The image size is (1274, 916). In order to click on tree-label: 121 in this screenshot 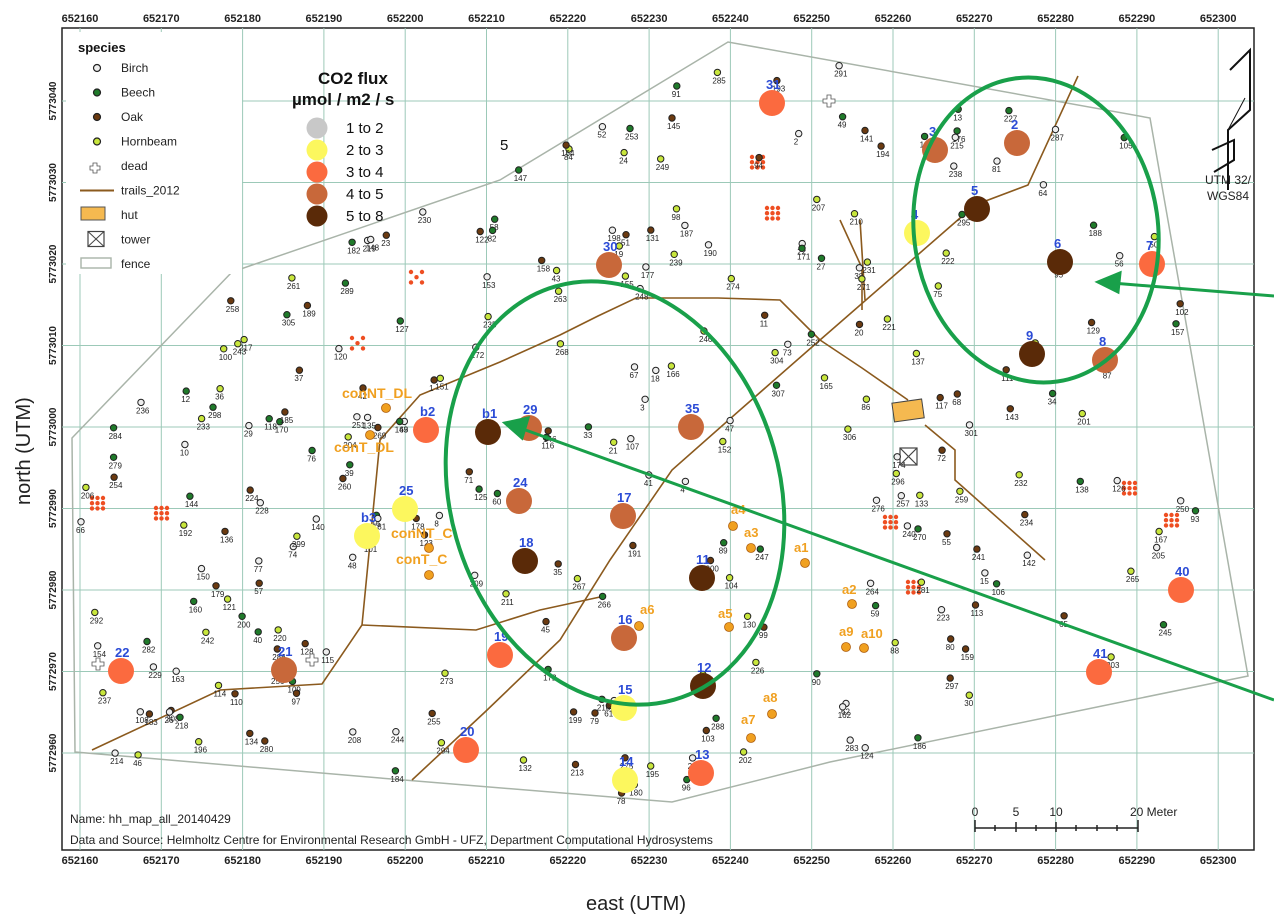, I will do `click(230, 607)`.